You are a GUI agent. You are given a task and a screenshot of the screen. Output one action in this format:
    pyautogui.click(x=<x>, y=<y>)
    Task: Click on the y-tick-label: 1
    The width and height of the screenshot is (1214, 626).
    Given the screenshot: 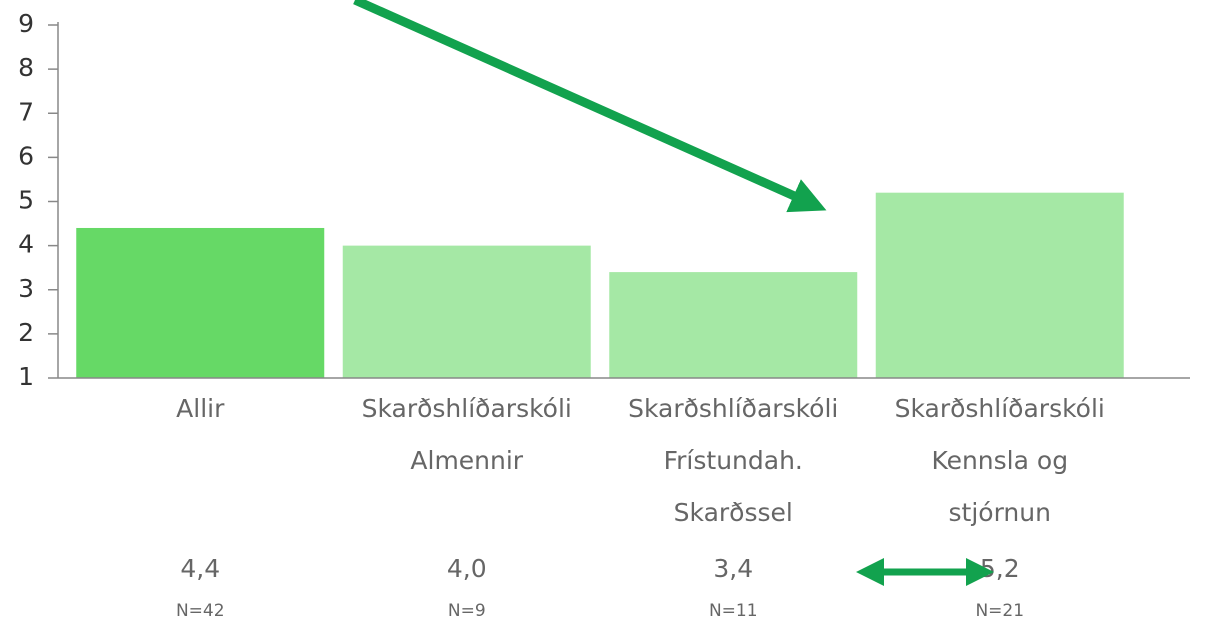 What is the action you would take?
    pyautogui.click(x=26, y=376)
    